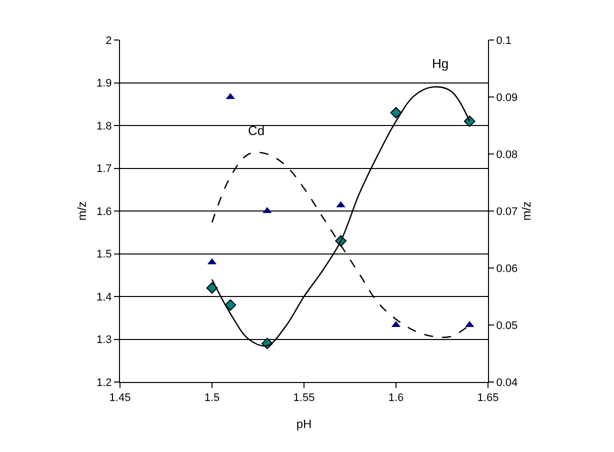  What do you see at coordinates (104, 84) in the screenshot?
I see `y-tick-label: 1.9` at bounding box center [104, 84].